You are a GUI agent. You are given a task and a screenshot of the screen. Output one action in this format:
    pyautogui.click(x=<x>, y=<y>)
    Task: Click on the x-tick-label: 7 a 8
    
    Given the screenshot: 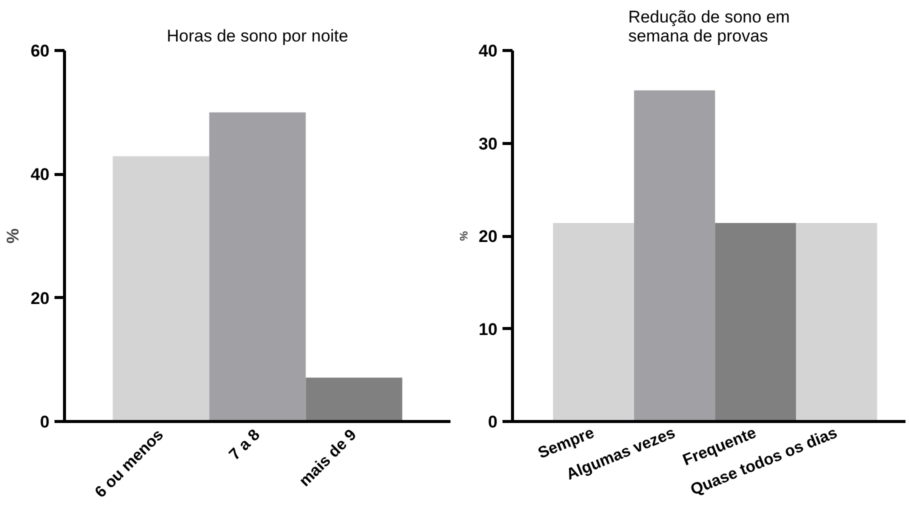 What is the action you would take?
    pyautogui.click(x=245, y=445)
    